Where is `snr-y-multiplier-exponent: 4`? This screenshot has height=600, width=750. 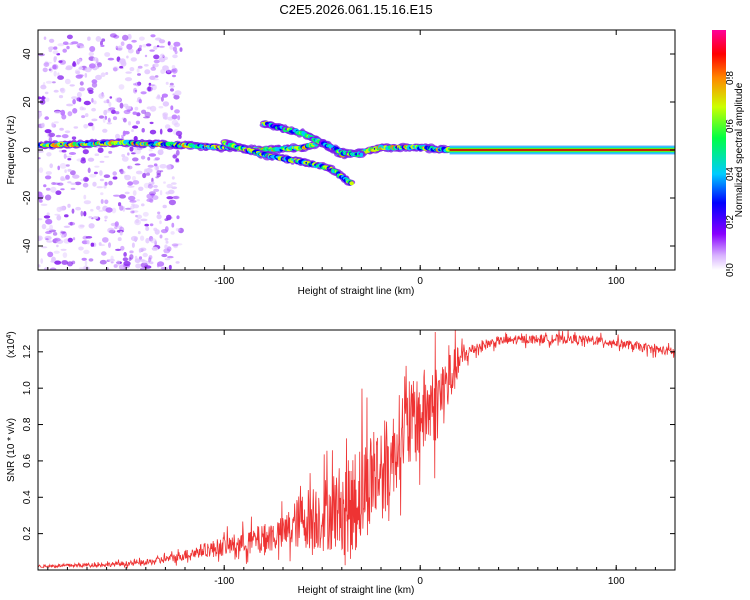 snr-y-multiplier-exponent: 4 is located at coordinates (9, 337).